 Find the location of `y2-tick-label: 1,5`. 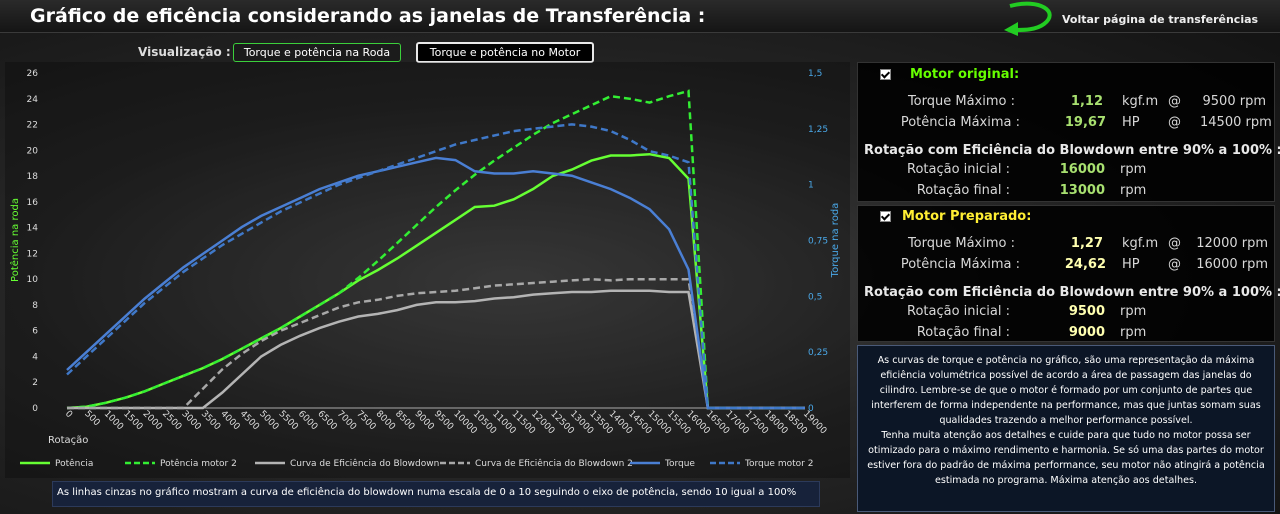

y2-tick-label: 1,5 is located at coordinates (815, 74).